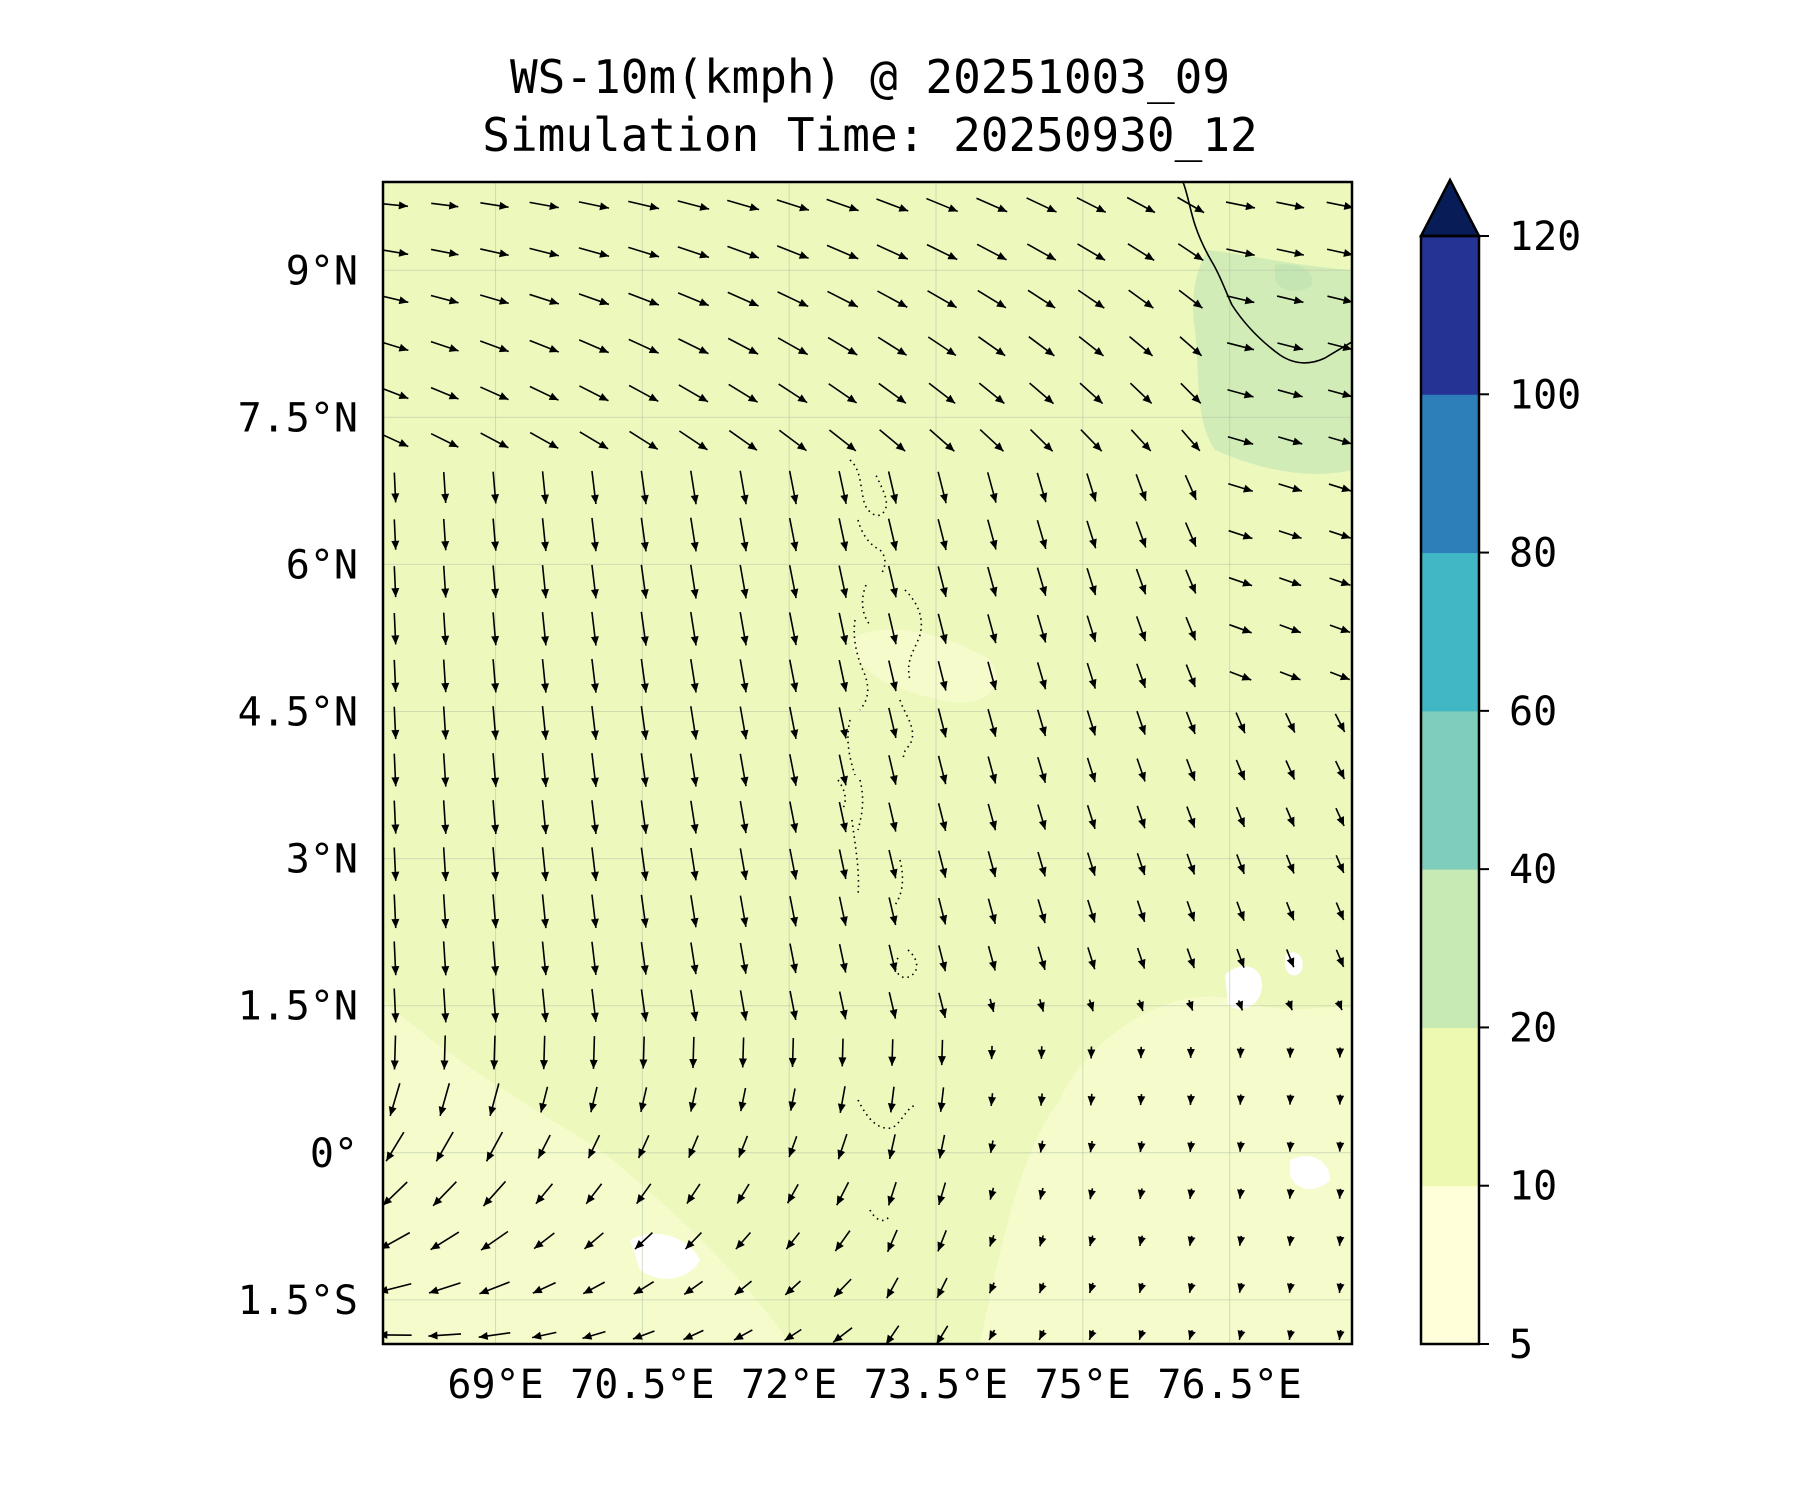 This screenshot has width=1800, height=1500. I want to click on map-subtitle: Simulation Time: 20250930_12, so click(870, 135).